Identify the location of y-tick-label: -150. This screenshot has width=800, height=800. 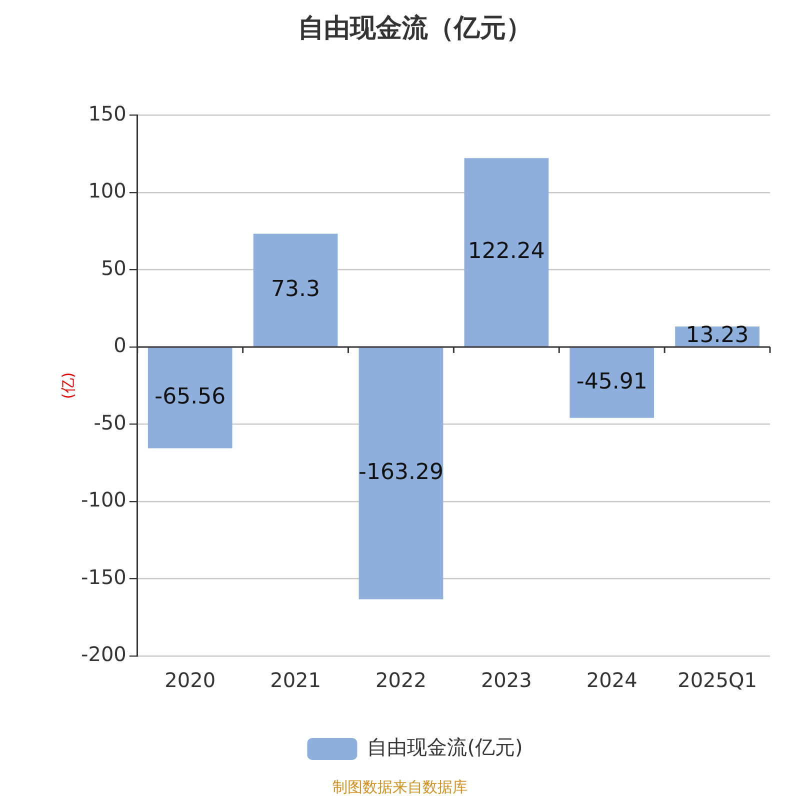
(103, 576).